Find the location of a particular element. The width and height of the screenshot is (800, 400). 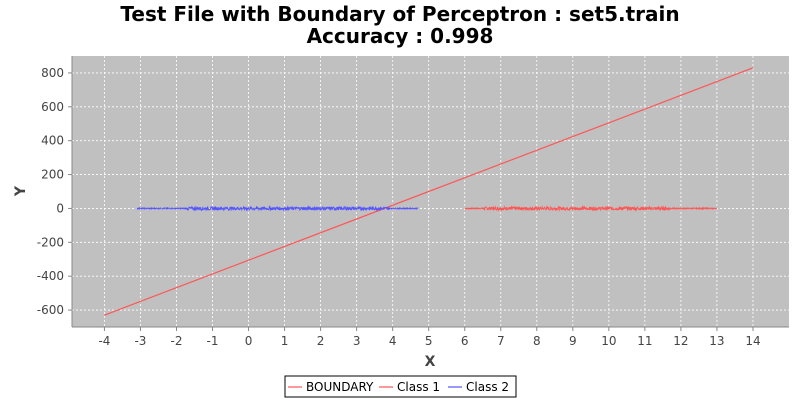

x-axis-ticks: -4 -3 -2 -1 0 1 2 3 4 5 6 7 8 9 10 11 12 13 14 is located at coordinates (429, 337).